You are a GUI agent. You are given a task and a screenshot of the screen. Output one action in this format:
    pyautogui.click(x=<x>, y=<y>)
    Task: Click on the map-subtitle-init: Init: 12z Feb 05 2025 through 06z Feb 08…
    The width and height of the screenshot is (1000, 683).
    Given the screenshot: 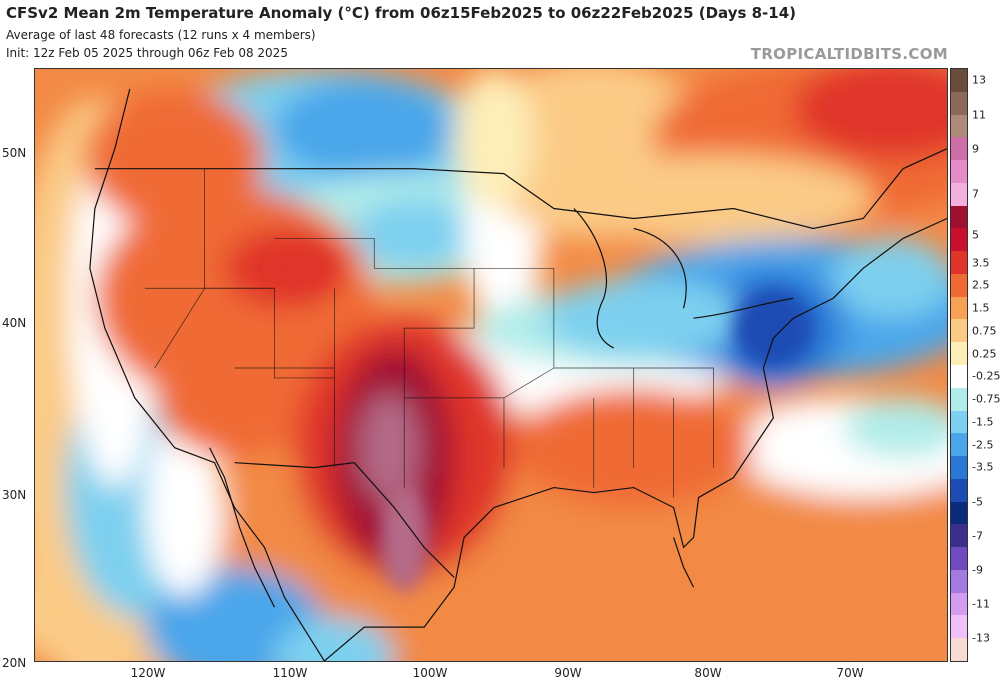 What is the action you would take?
    pyautogui.click(x=147, y=53)
    